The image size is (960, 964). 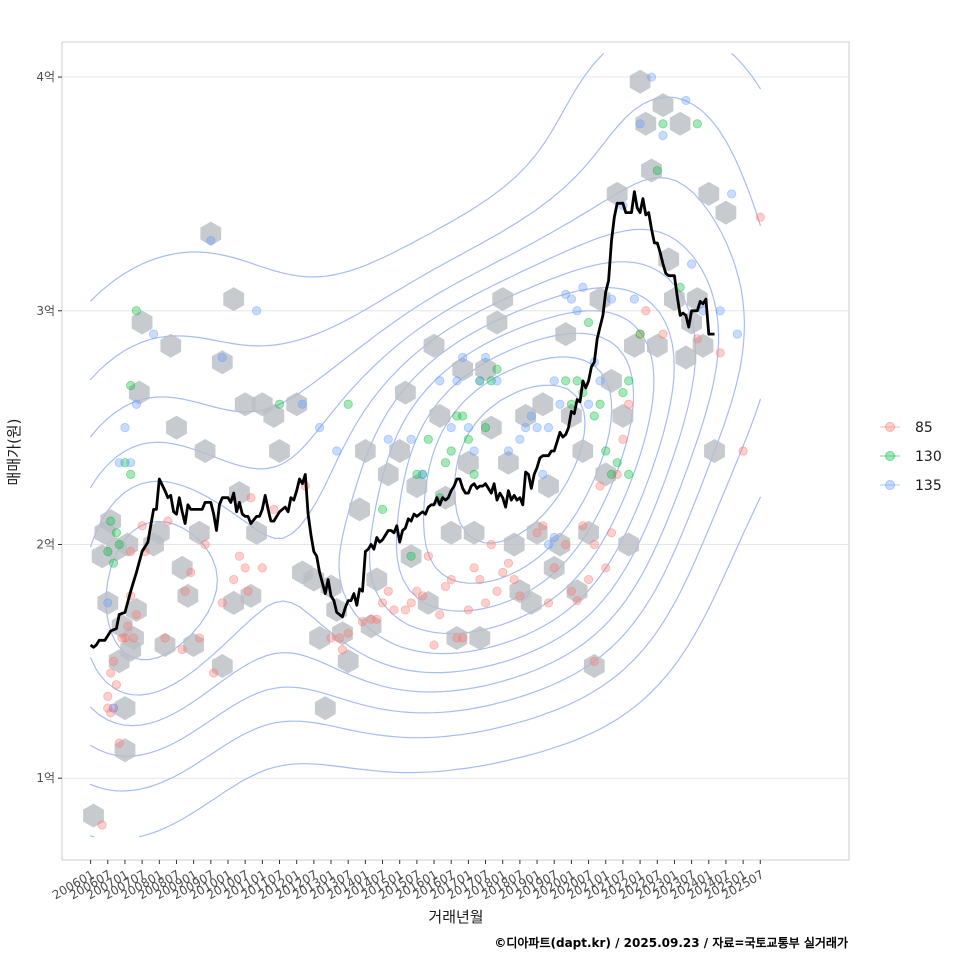 What do you see at coordinates (911, 486) in the screenshot?
I see `legend-item-135: 135` at bounding box center [911, 486].